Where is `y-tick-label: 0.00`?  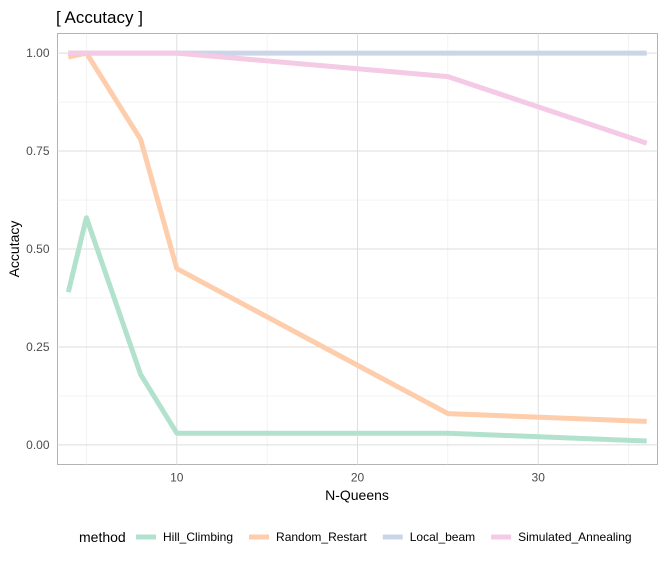 y-tick-label: 0.00 is located at coordinates (38, 445).